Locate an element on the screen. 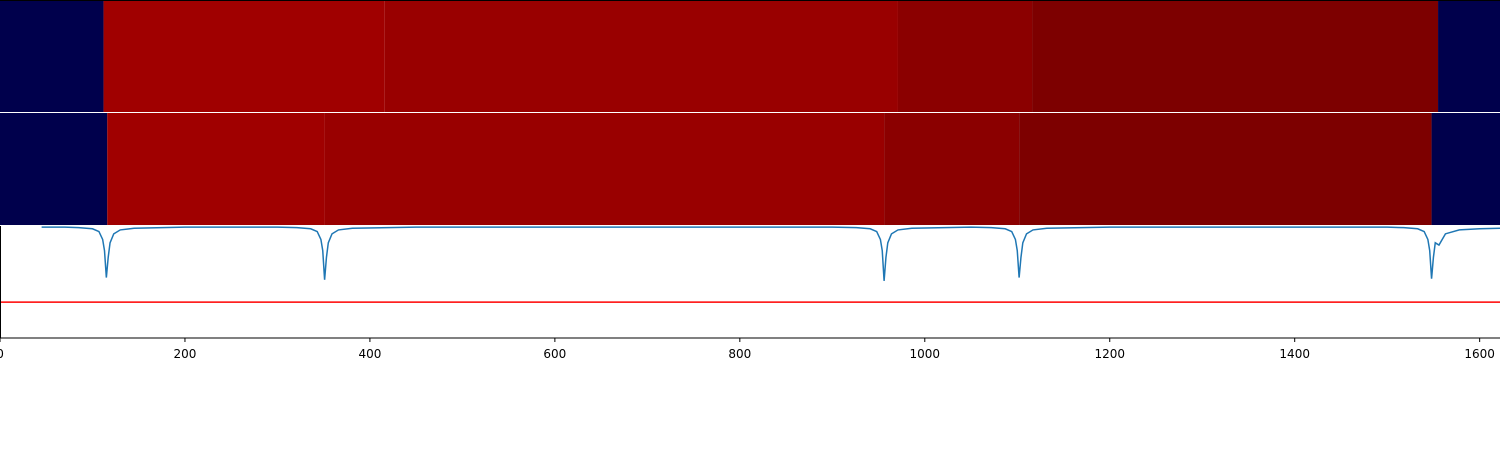 This screenshot has width=1500, height=450. x-tick-label: 1600 is located at coordinates (1479, 354).